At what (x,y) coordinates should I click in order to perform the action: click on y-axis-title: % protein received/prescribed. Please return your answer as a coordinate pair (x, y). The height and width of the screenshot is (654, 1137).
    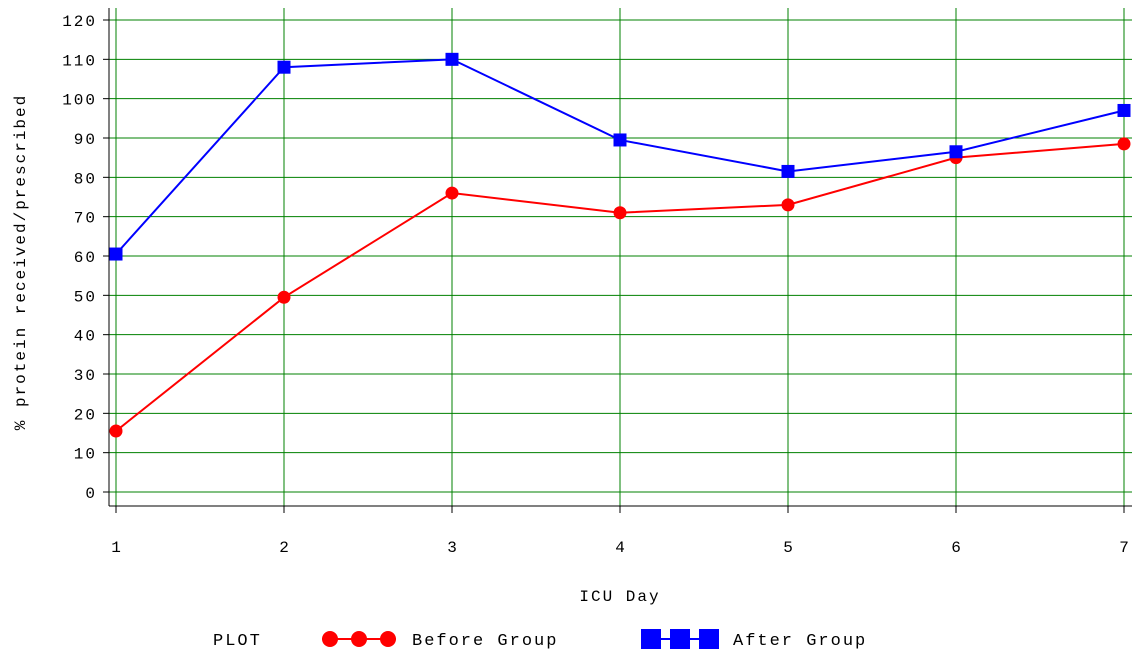
    Looking at the image, I should click on (21, 262).